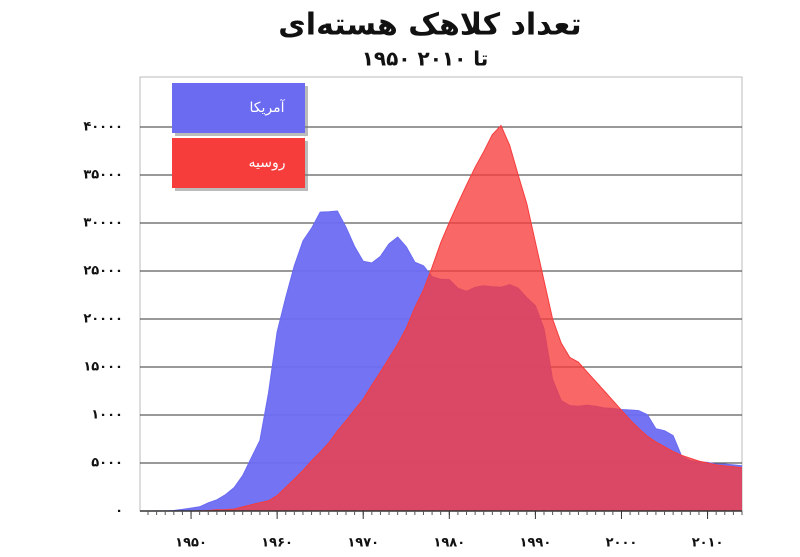 Image resolution: width=800 pixels, height=557 pixels. Describe the element at coordinates (103, 223) in the screenshot. I see `y-tick-label: ۳۰۰۰۰` at that location.